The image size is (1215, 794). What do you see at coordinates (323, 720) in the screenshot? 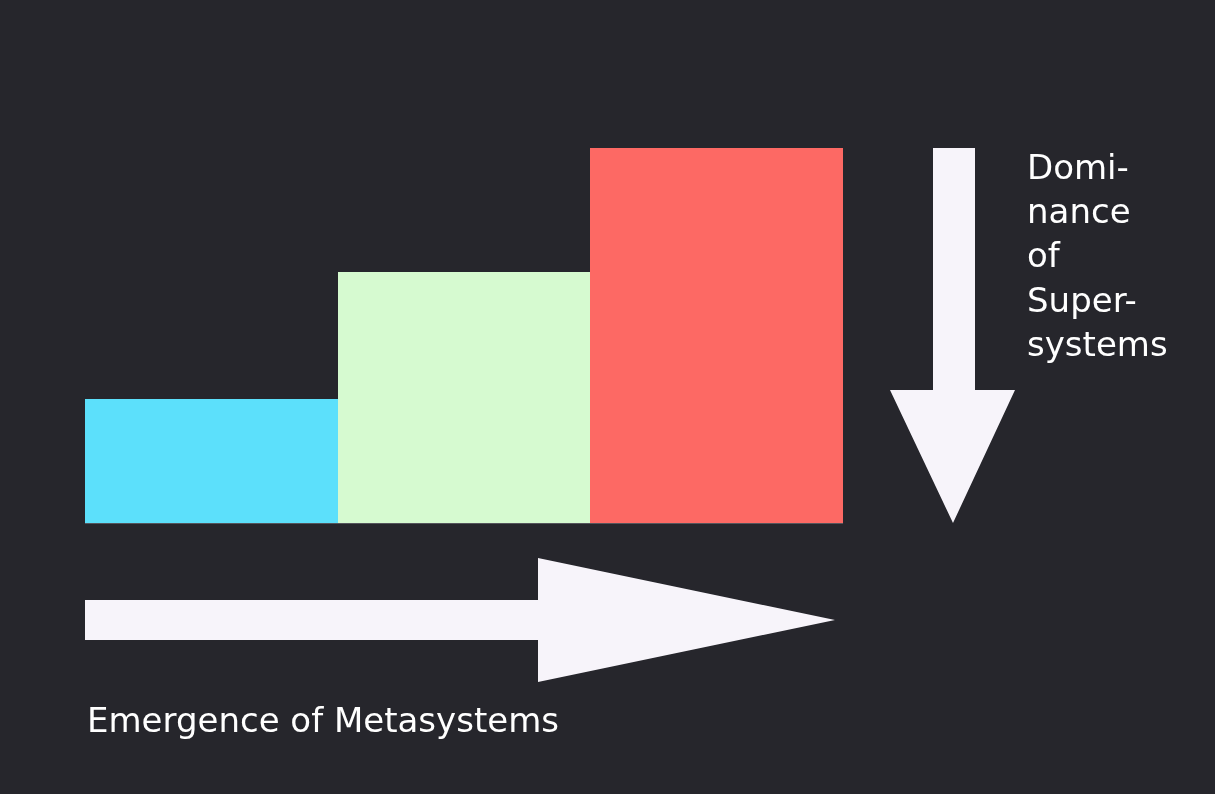
I see `text: Emergence of Metasystems` at bounding box center [323, 720].